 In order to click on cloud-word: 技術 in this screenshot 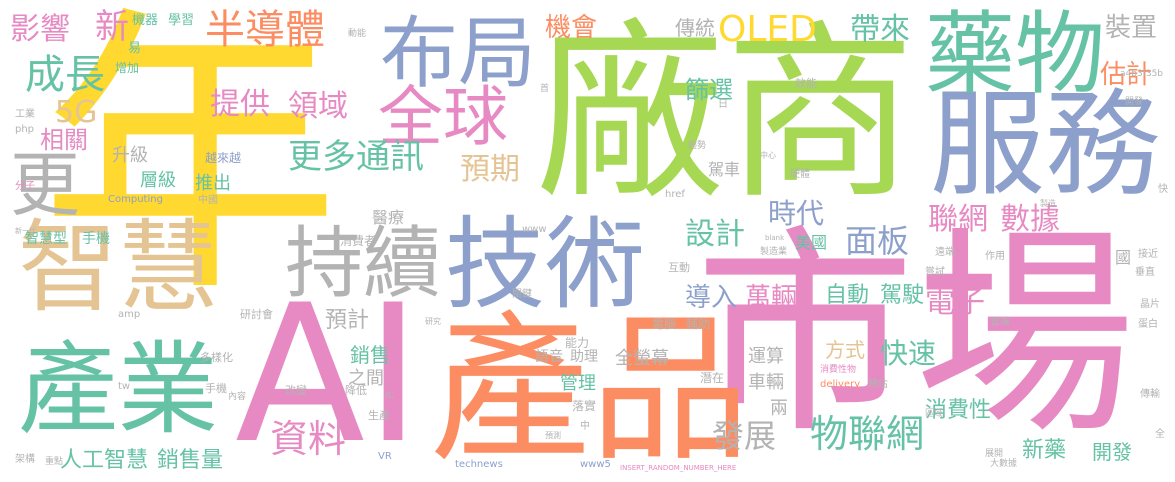, I will do `click(545, 264)`.